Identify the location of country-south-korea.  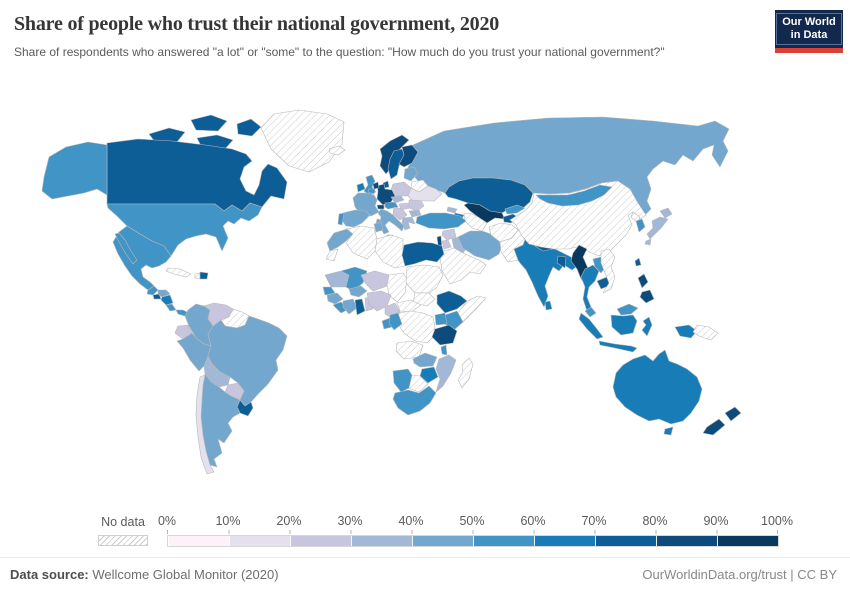
(640, 225).